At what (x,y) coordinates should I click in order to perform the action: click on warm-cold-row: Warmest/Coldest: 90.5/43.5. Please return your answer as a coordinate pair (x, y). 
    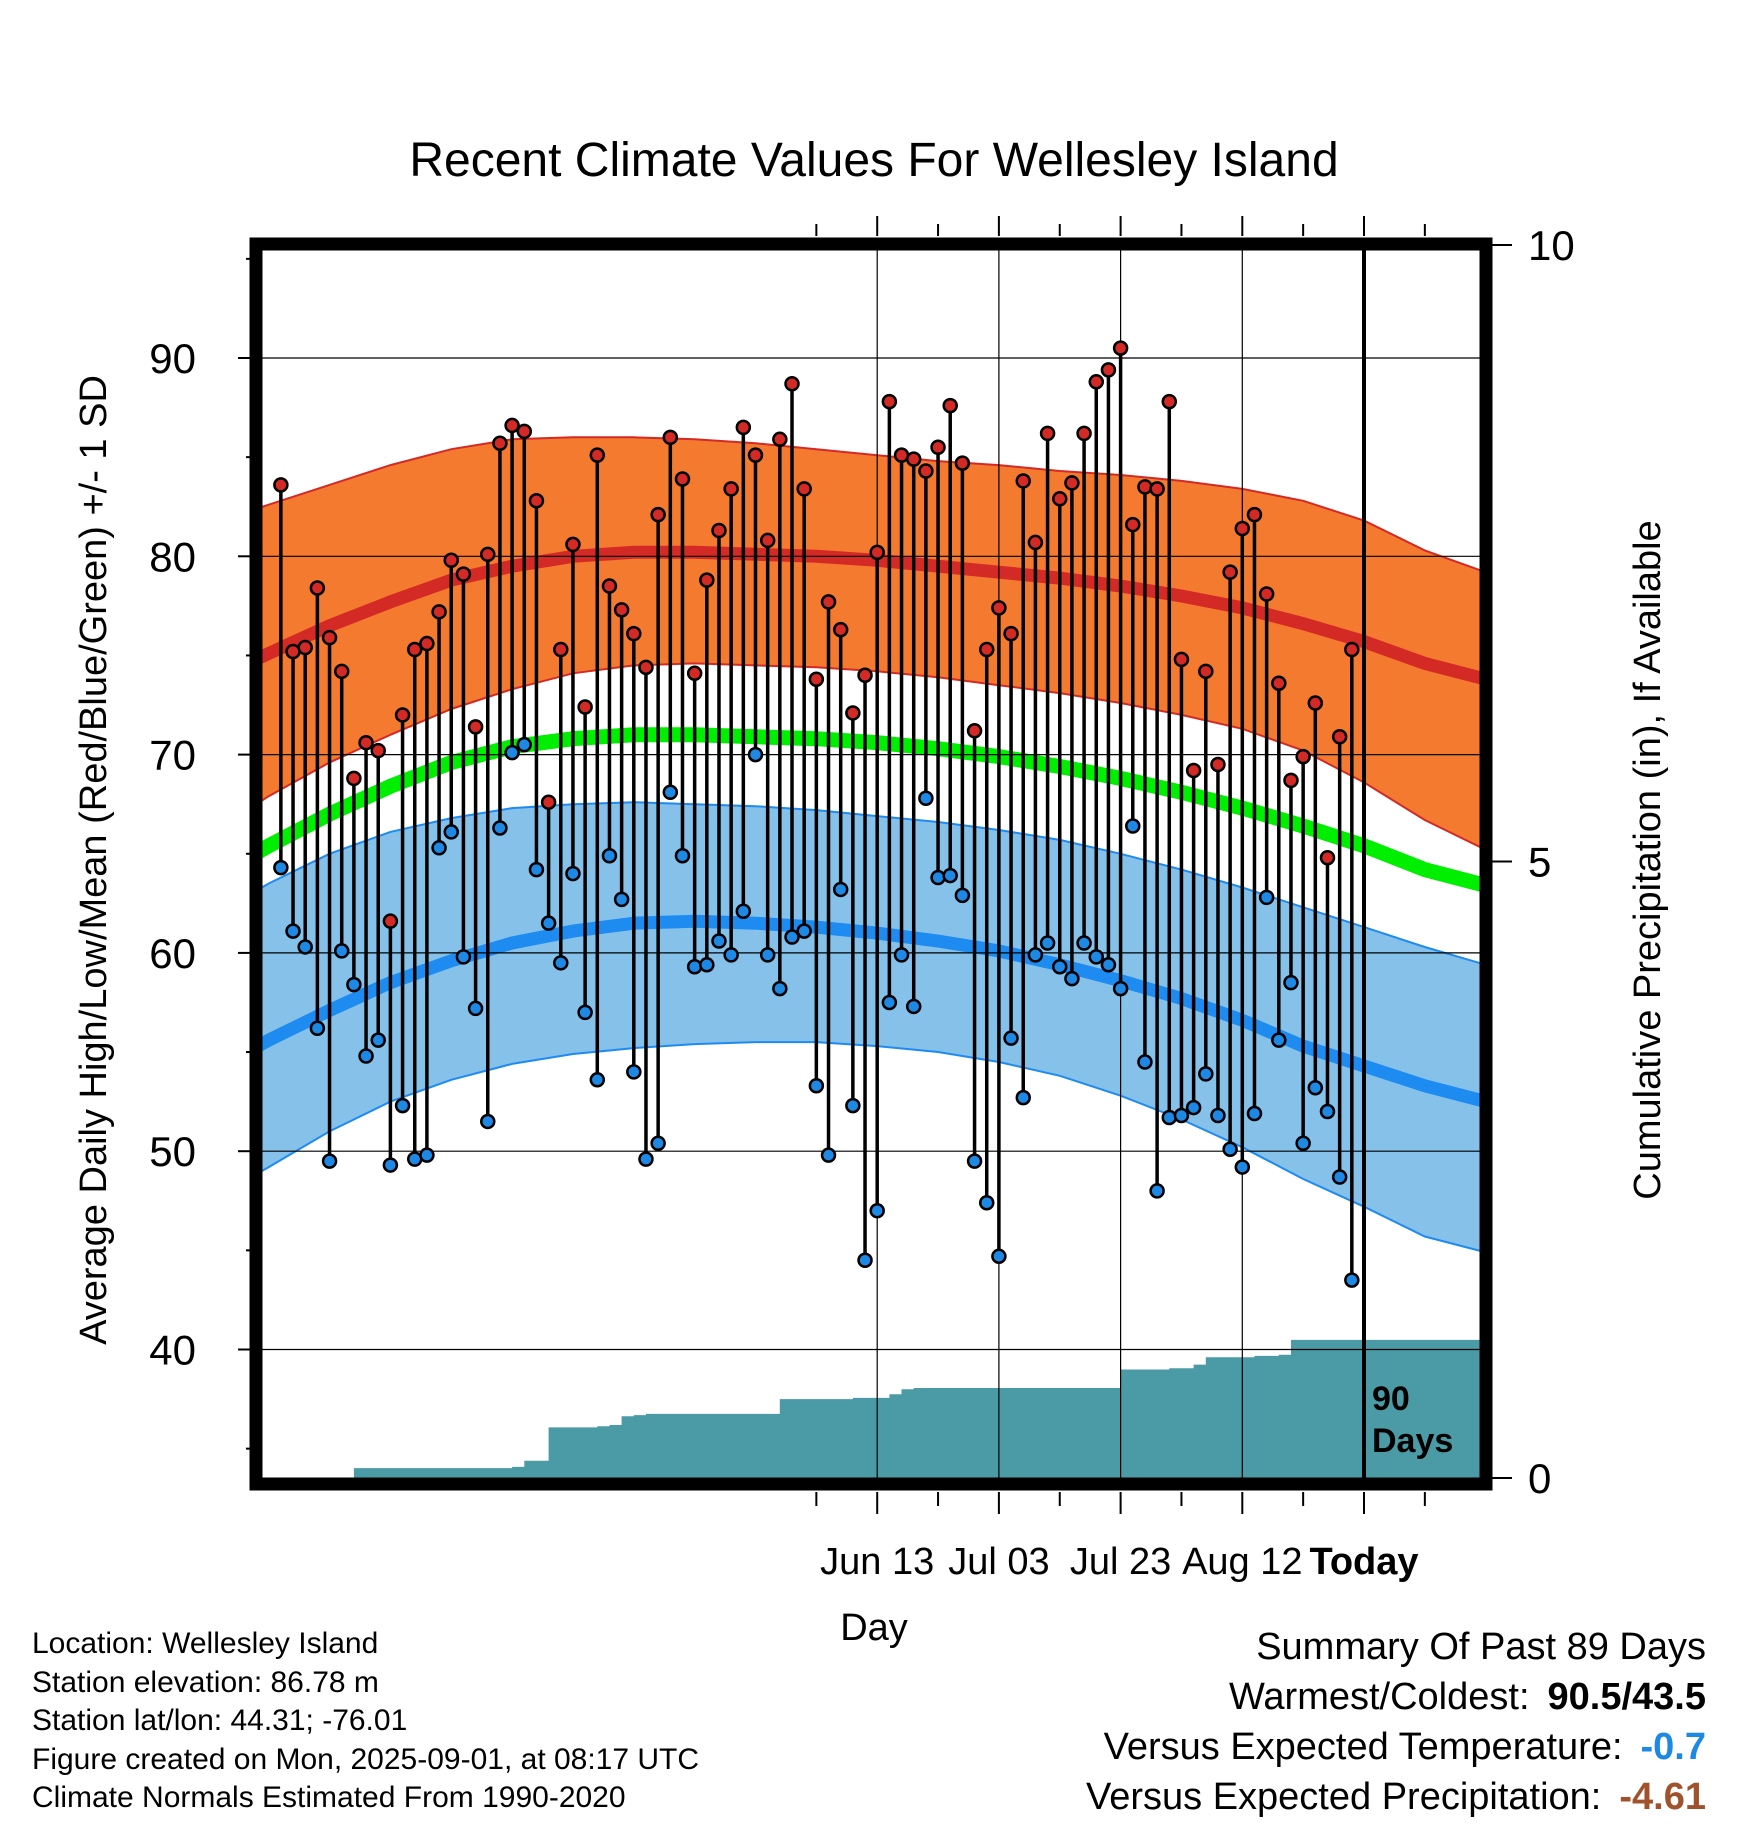
    Looking at the image, I should click on (1396, 1697).